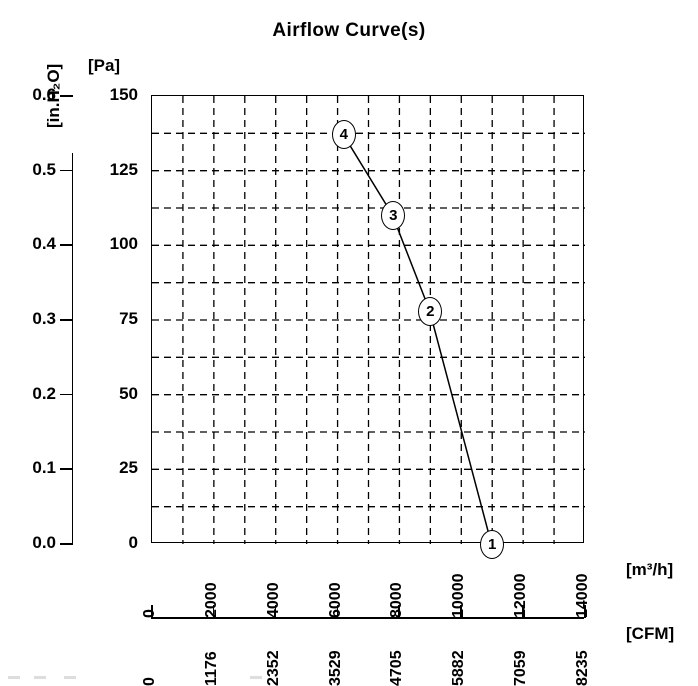  What do you see at coordinates (582, 668) in the screenshot?
I see `x-tick-label-cfm-8235: 8235` at bounding box center [582, 668].